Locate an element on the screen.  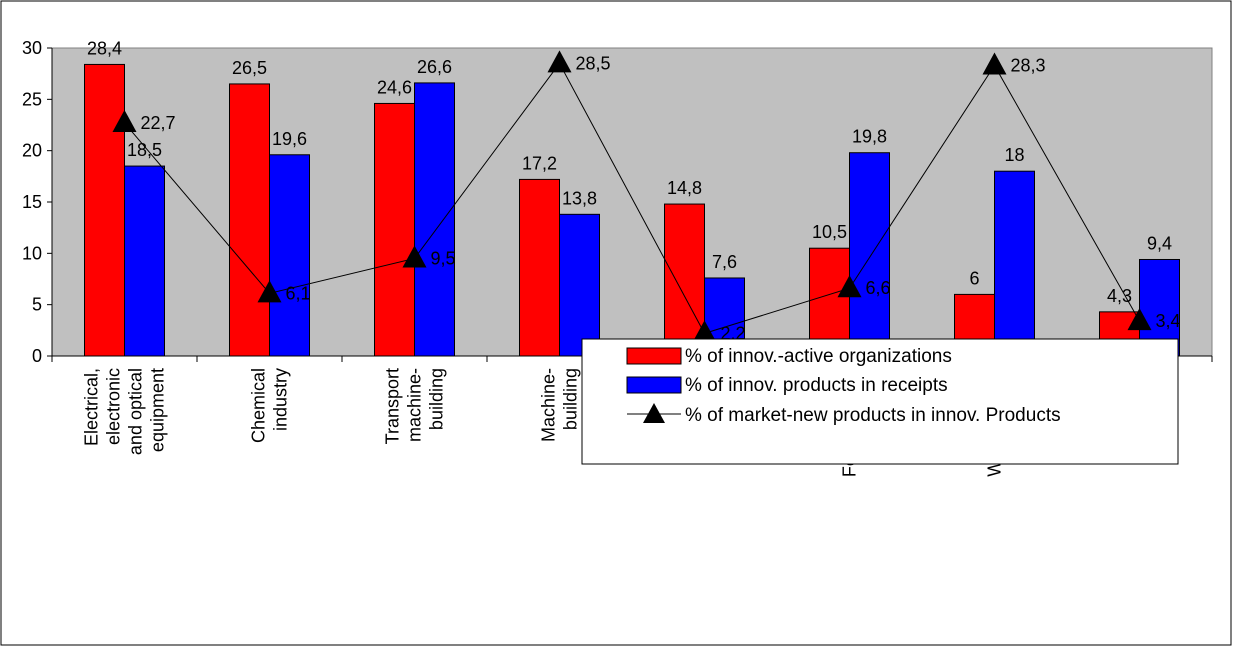
legend-label: % of innov. products in receipts is located at coordinates (816, 385).